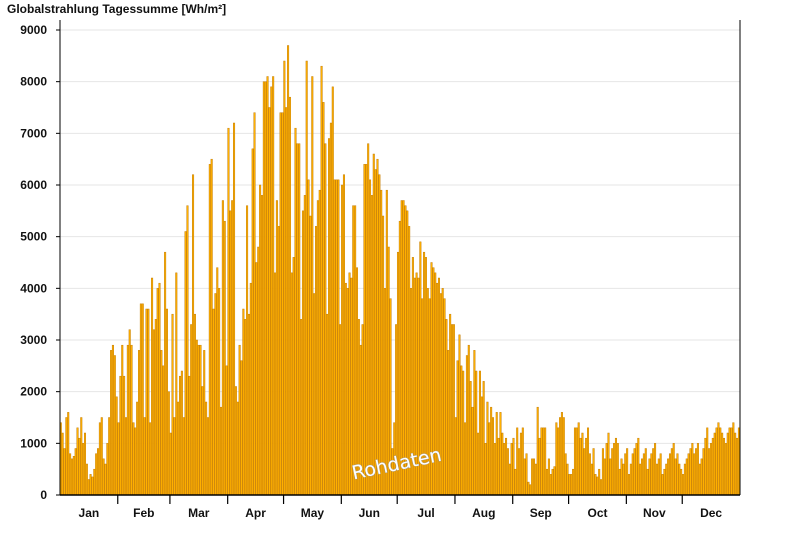  I want to click on month-label-Feb: Feb, so click(143, 513).